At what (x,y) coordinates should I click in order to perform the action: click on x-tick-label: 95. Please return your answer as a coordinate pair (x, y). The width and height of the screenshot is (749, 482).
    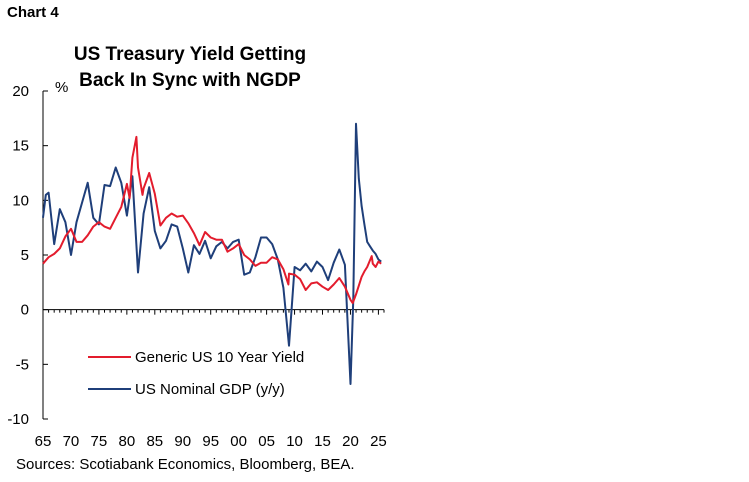
    Looking at the image, I should click on (210, 441).